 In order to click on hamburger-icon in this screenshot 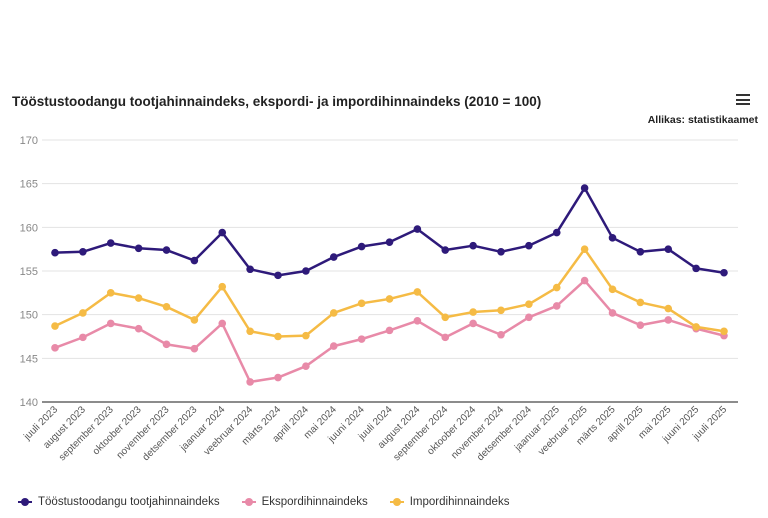, I will do `click(743, 100)`.